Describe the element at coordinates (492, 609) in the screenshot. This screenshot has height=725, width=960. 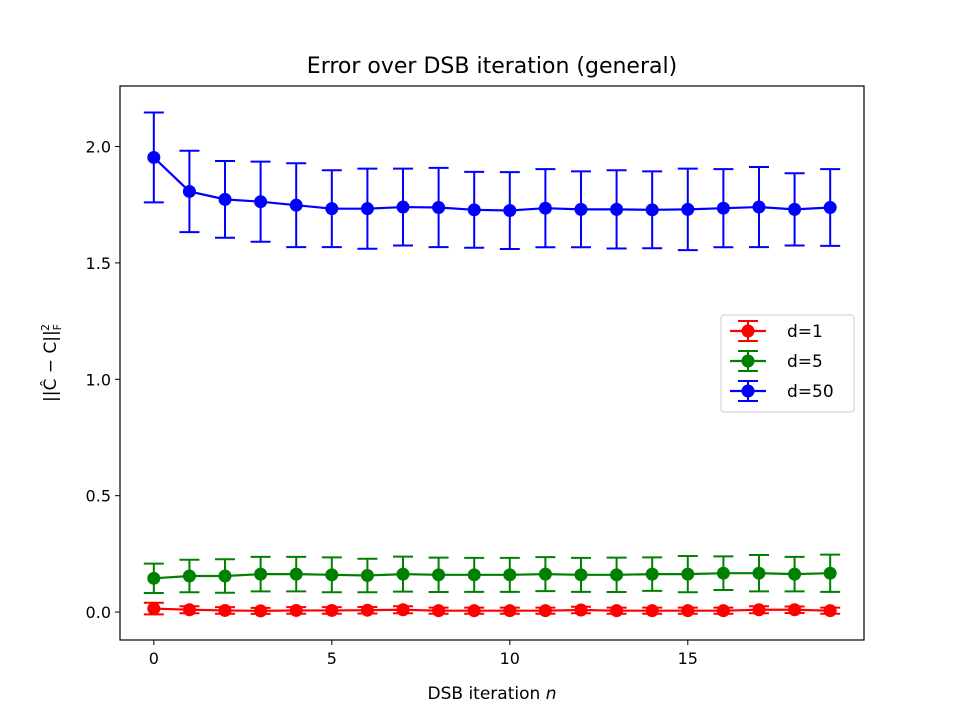
I see `series-d=1` at that location.